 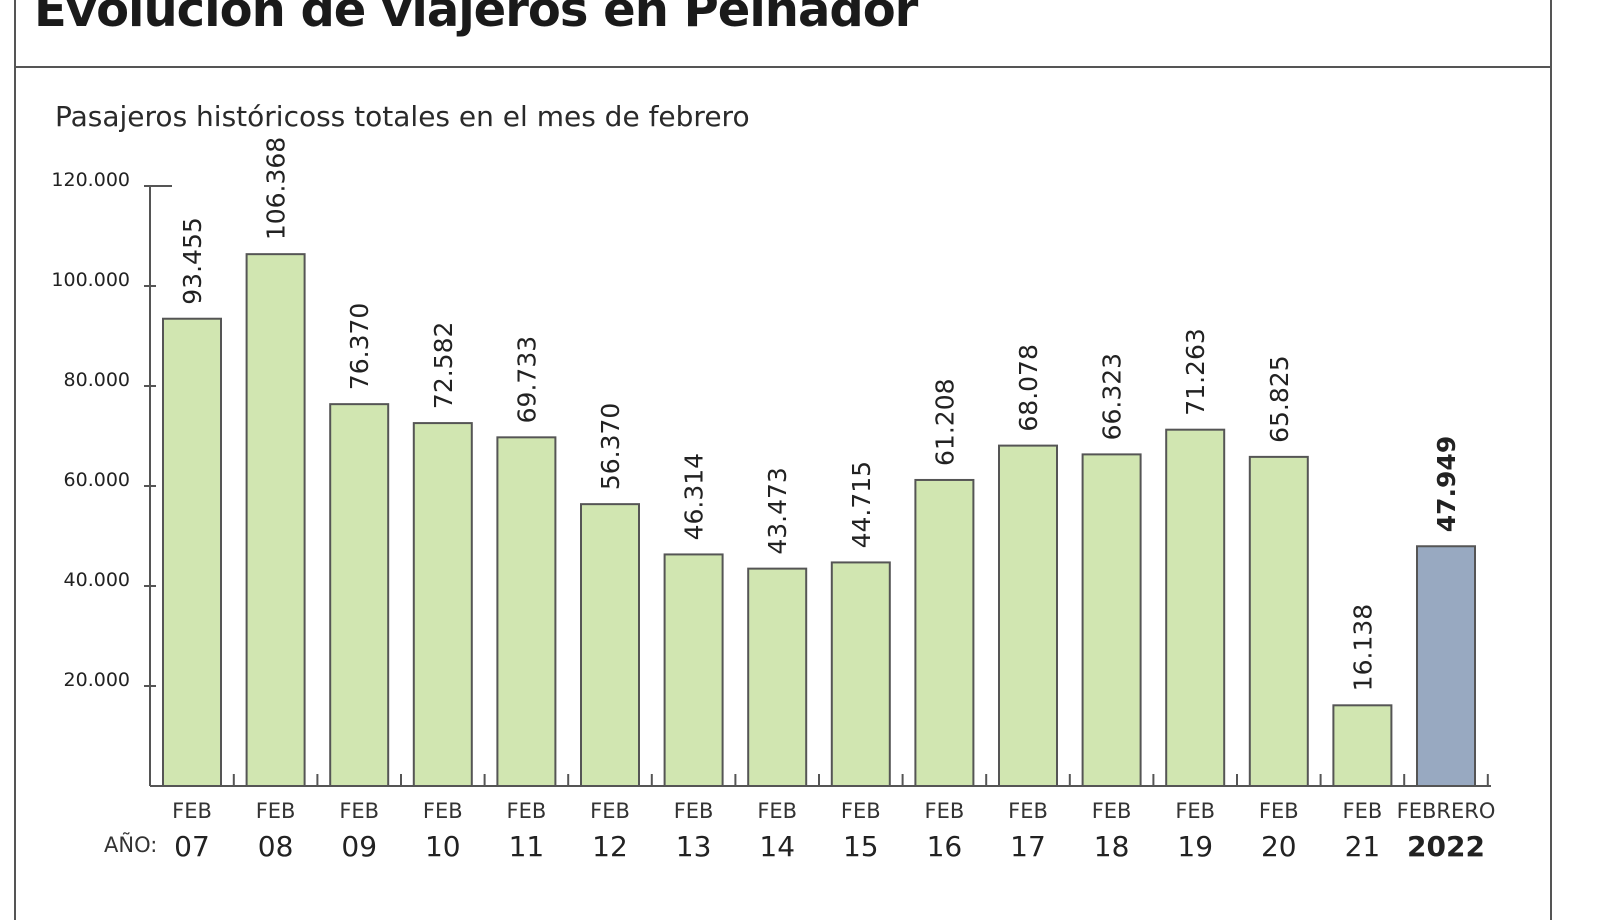 What do you see at coordinates (97, 480) in the screenshot?
I see `y-tick-label: 60.000` at bounding box center [97, 480].